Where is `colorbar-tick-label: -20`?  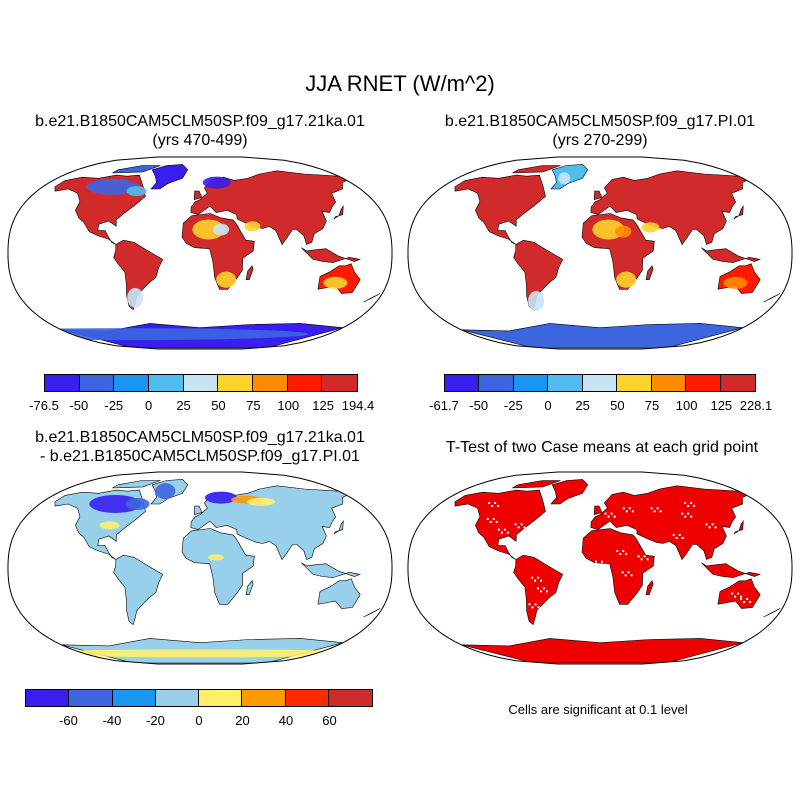 colorbar-tick-label: -20 is located at coordinates (155, 720).